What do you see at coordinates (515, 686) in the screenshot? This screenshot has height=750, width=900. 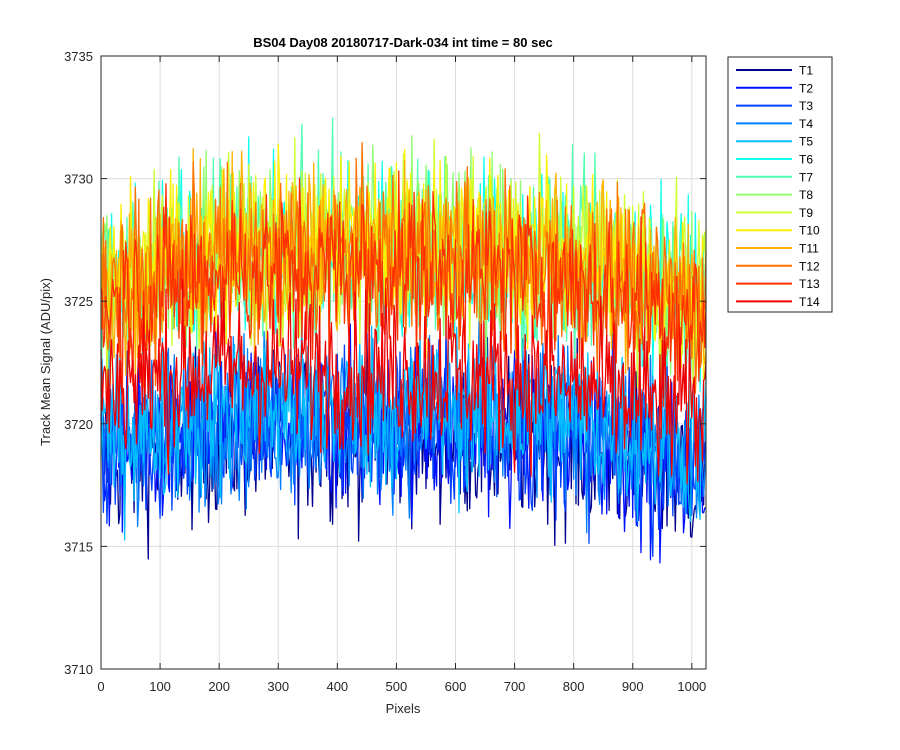 I see `x-tick-label: 700` at bounding box center [515, 686].